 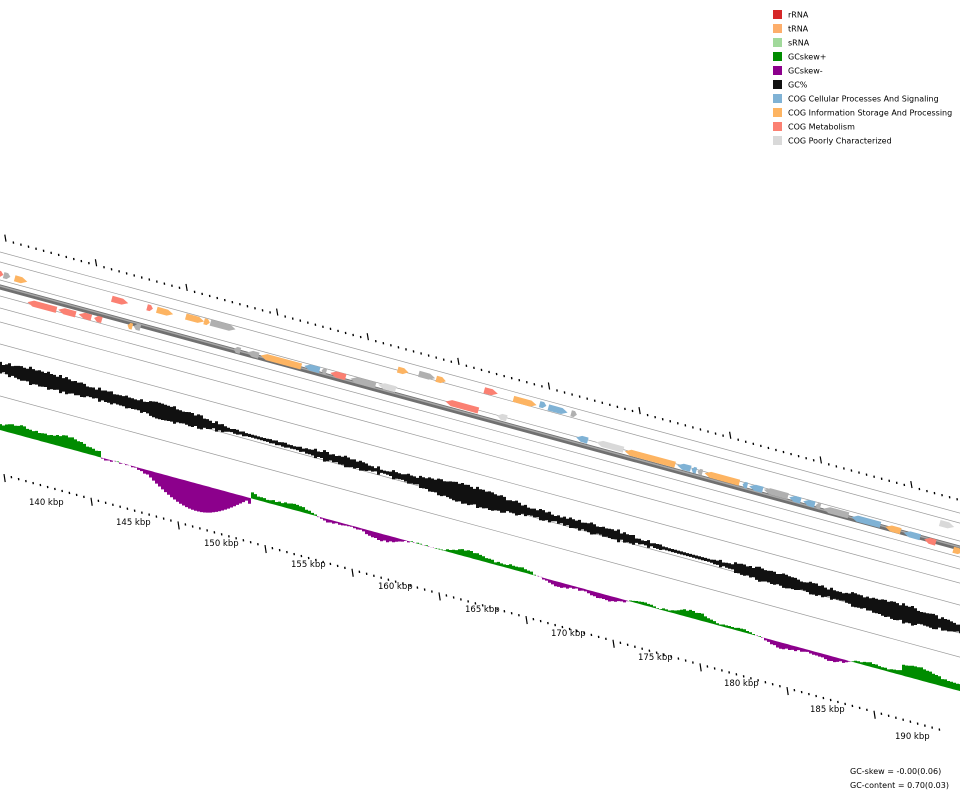 I want to click on ruler-label: 140 kbp, so click(x=46, y=503).